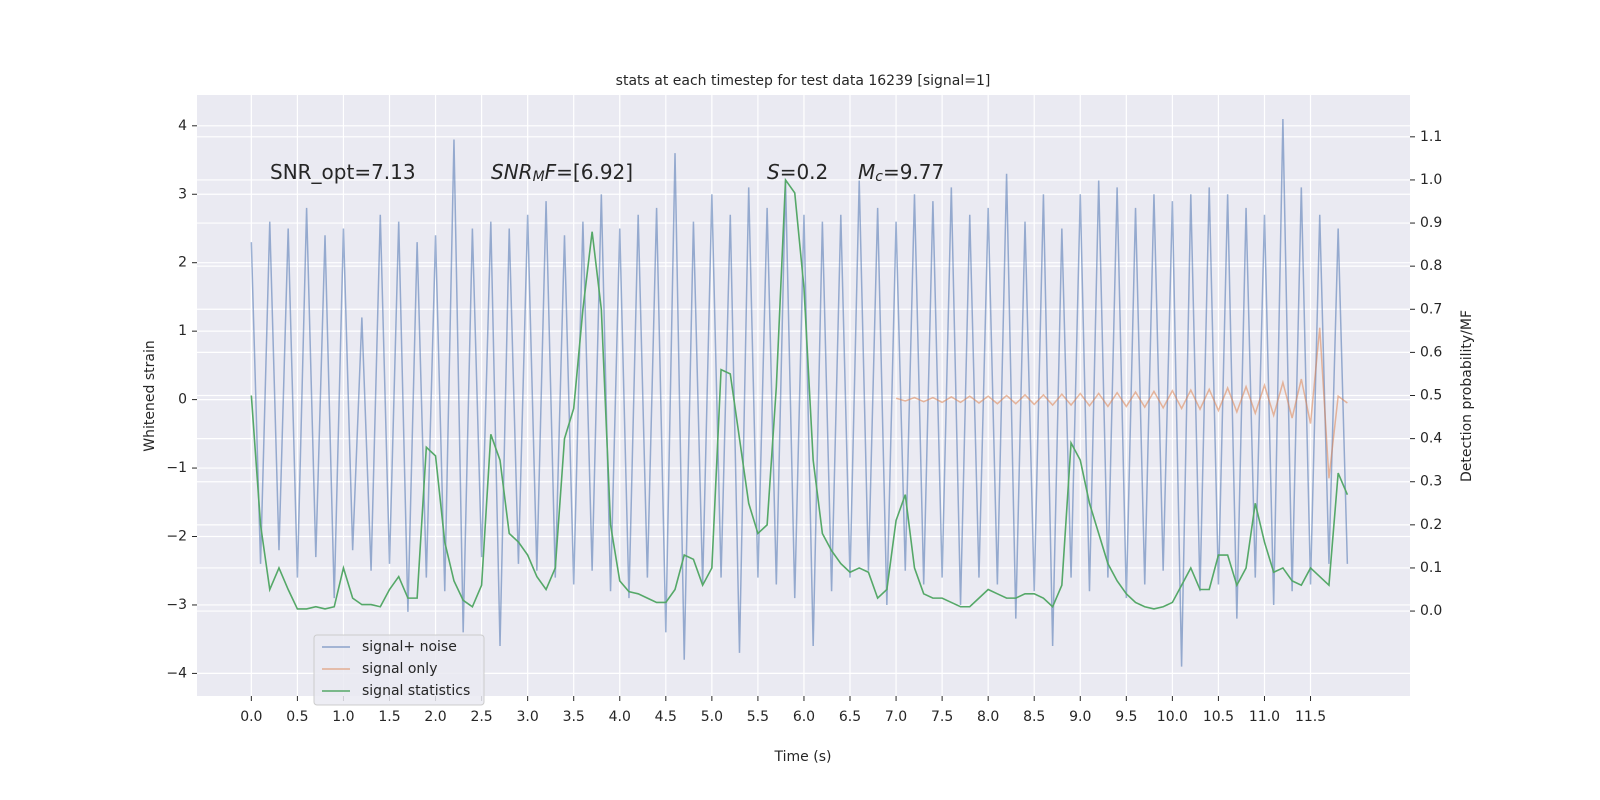 The width and height of the screenshot is (1600, 800). I want to click on x-tick-label: 8.5, so click(1034, 717).